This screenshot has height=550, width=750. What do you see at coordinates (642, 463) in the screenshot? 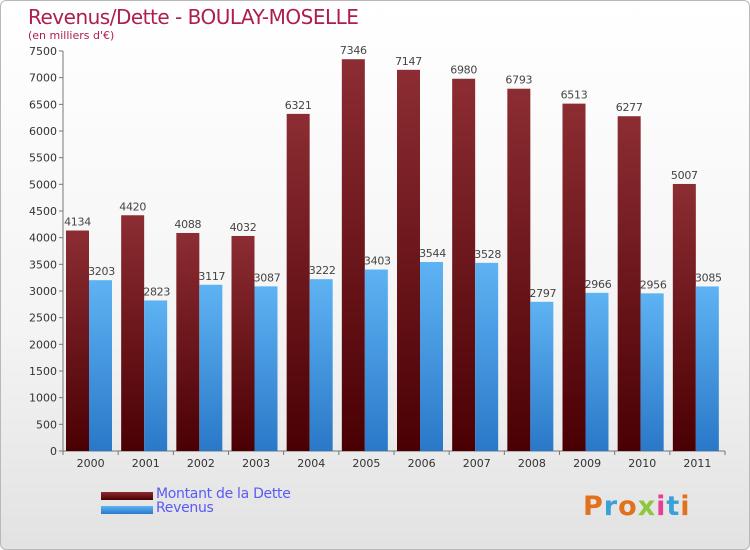
I see `x-tick-label: 2010` at bounding box center [642, 463].